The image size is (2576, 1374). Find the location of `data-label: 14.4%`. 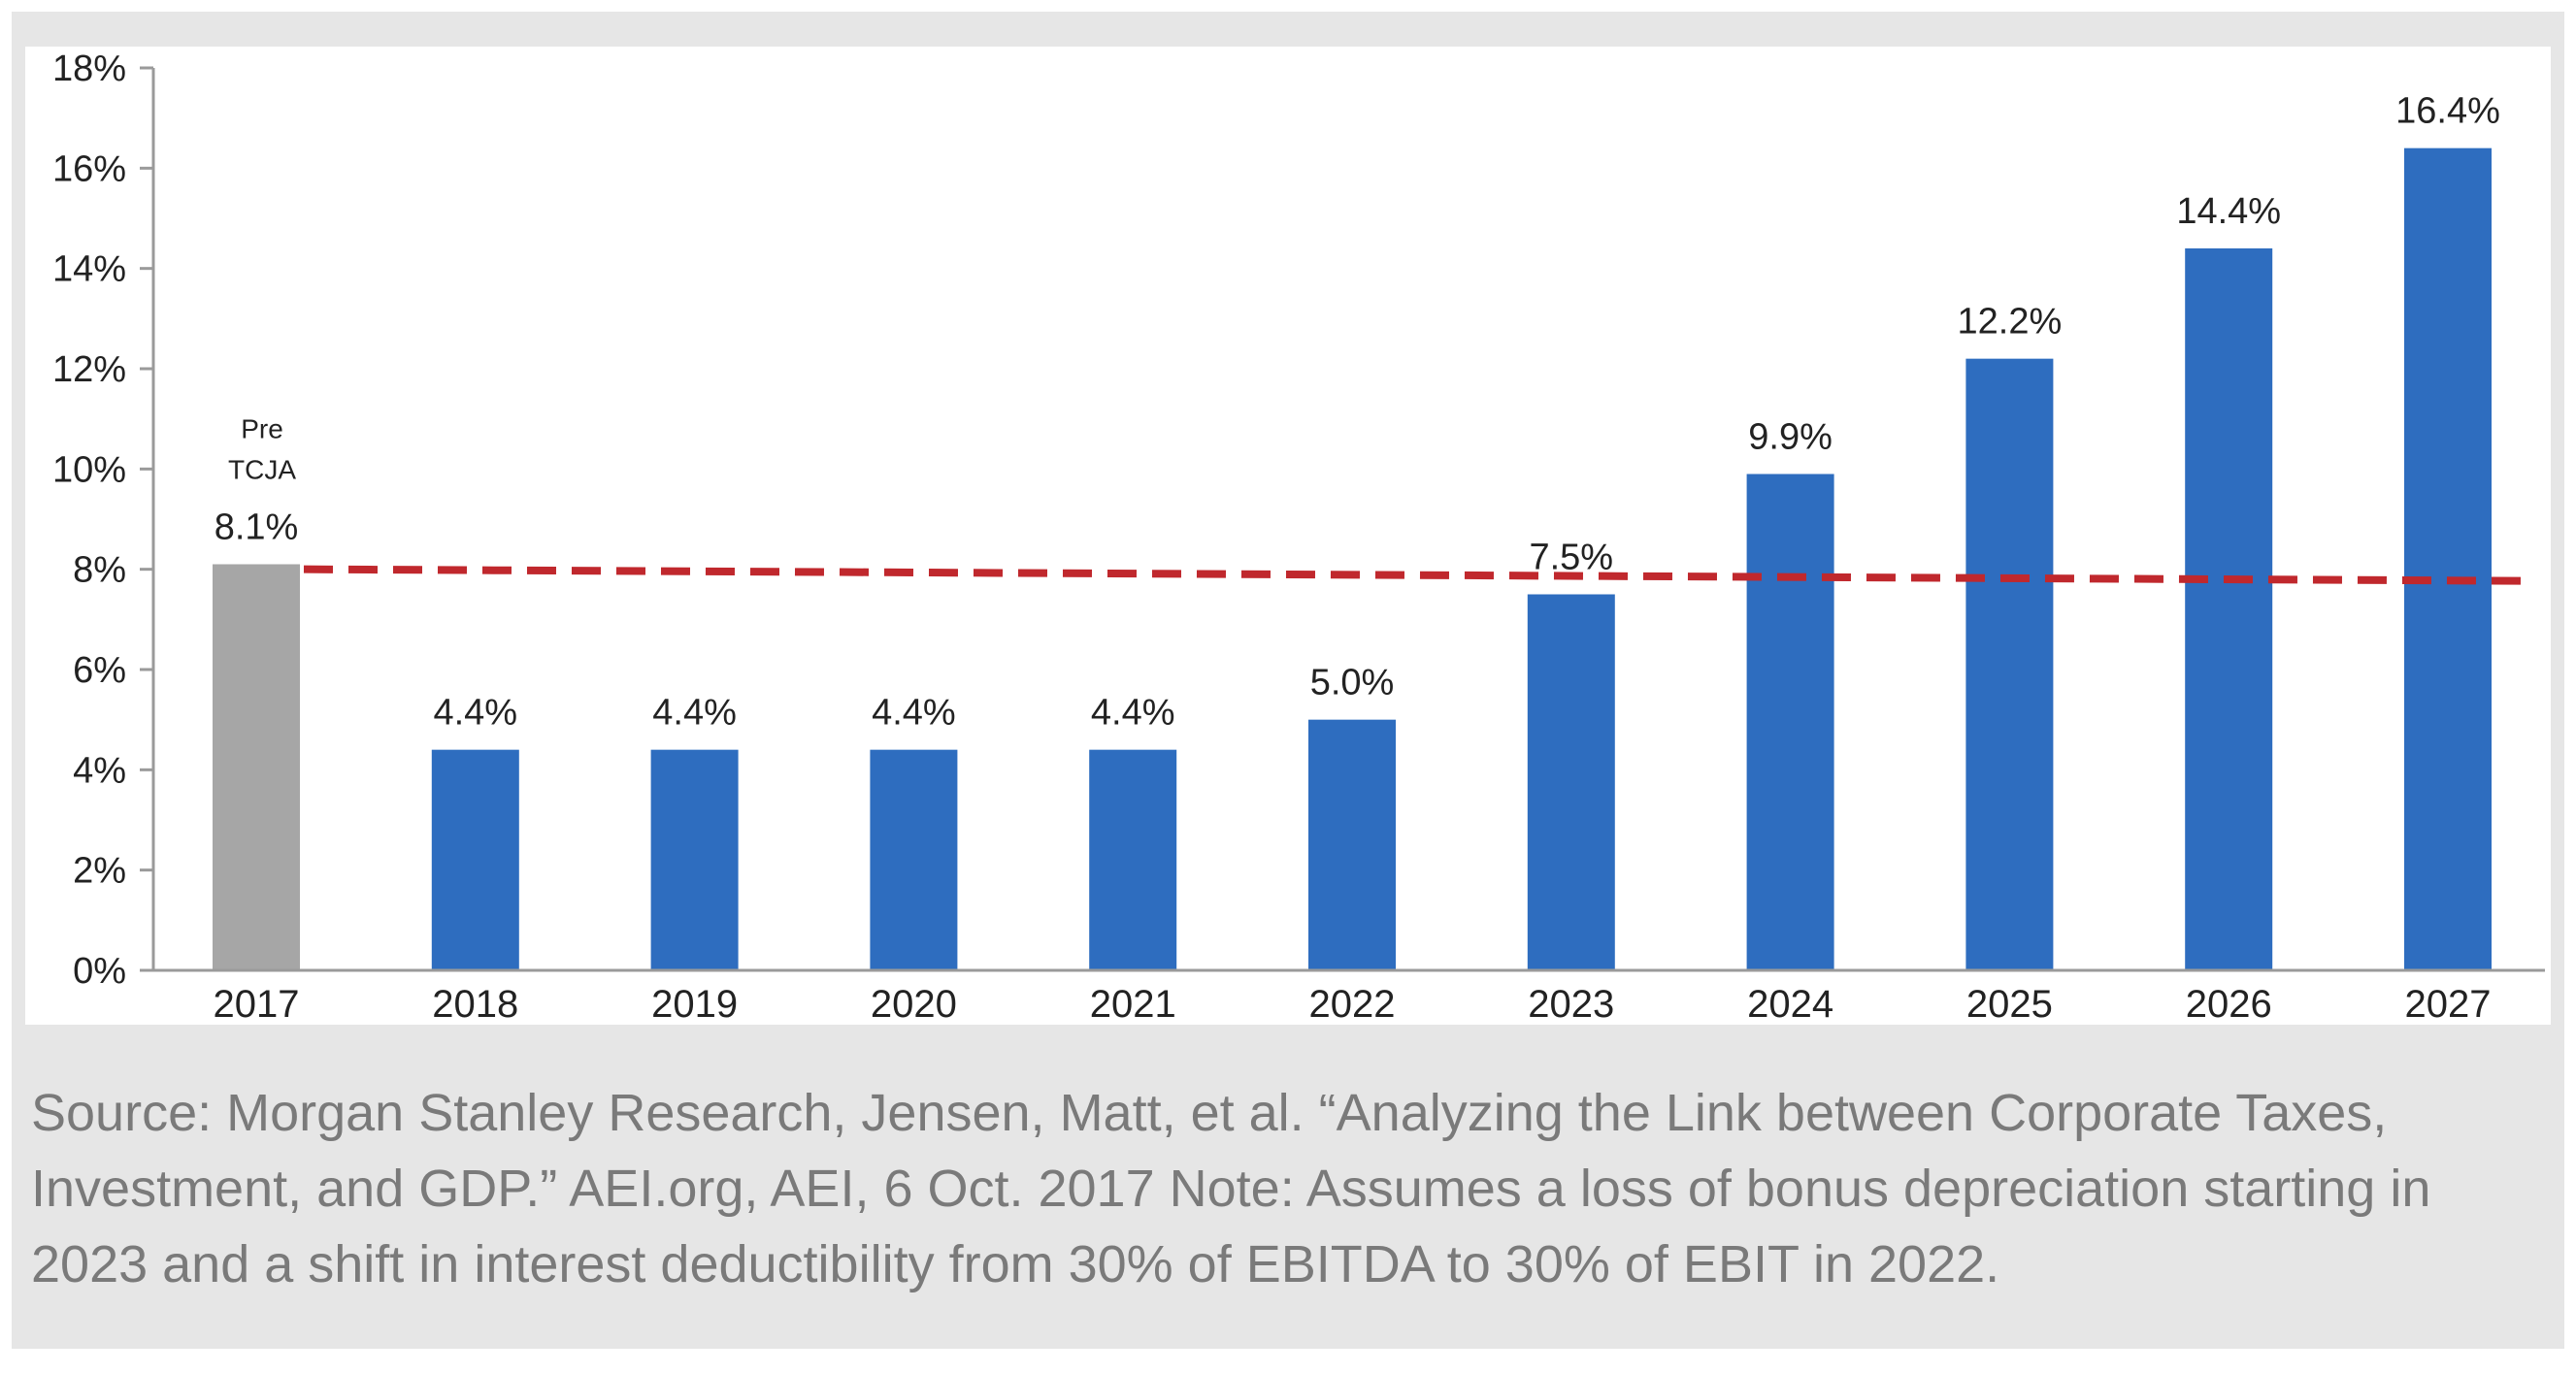

data-label: 14.4% is located at coordinates (2228, 211).